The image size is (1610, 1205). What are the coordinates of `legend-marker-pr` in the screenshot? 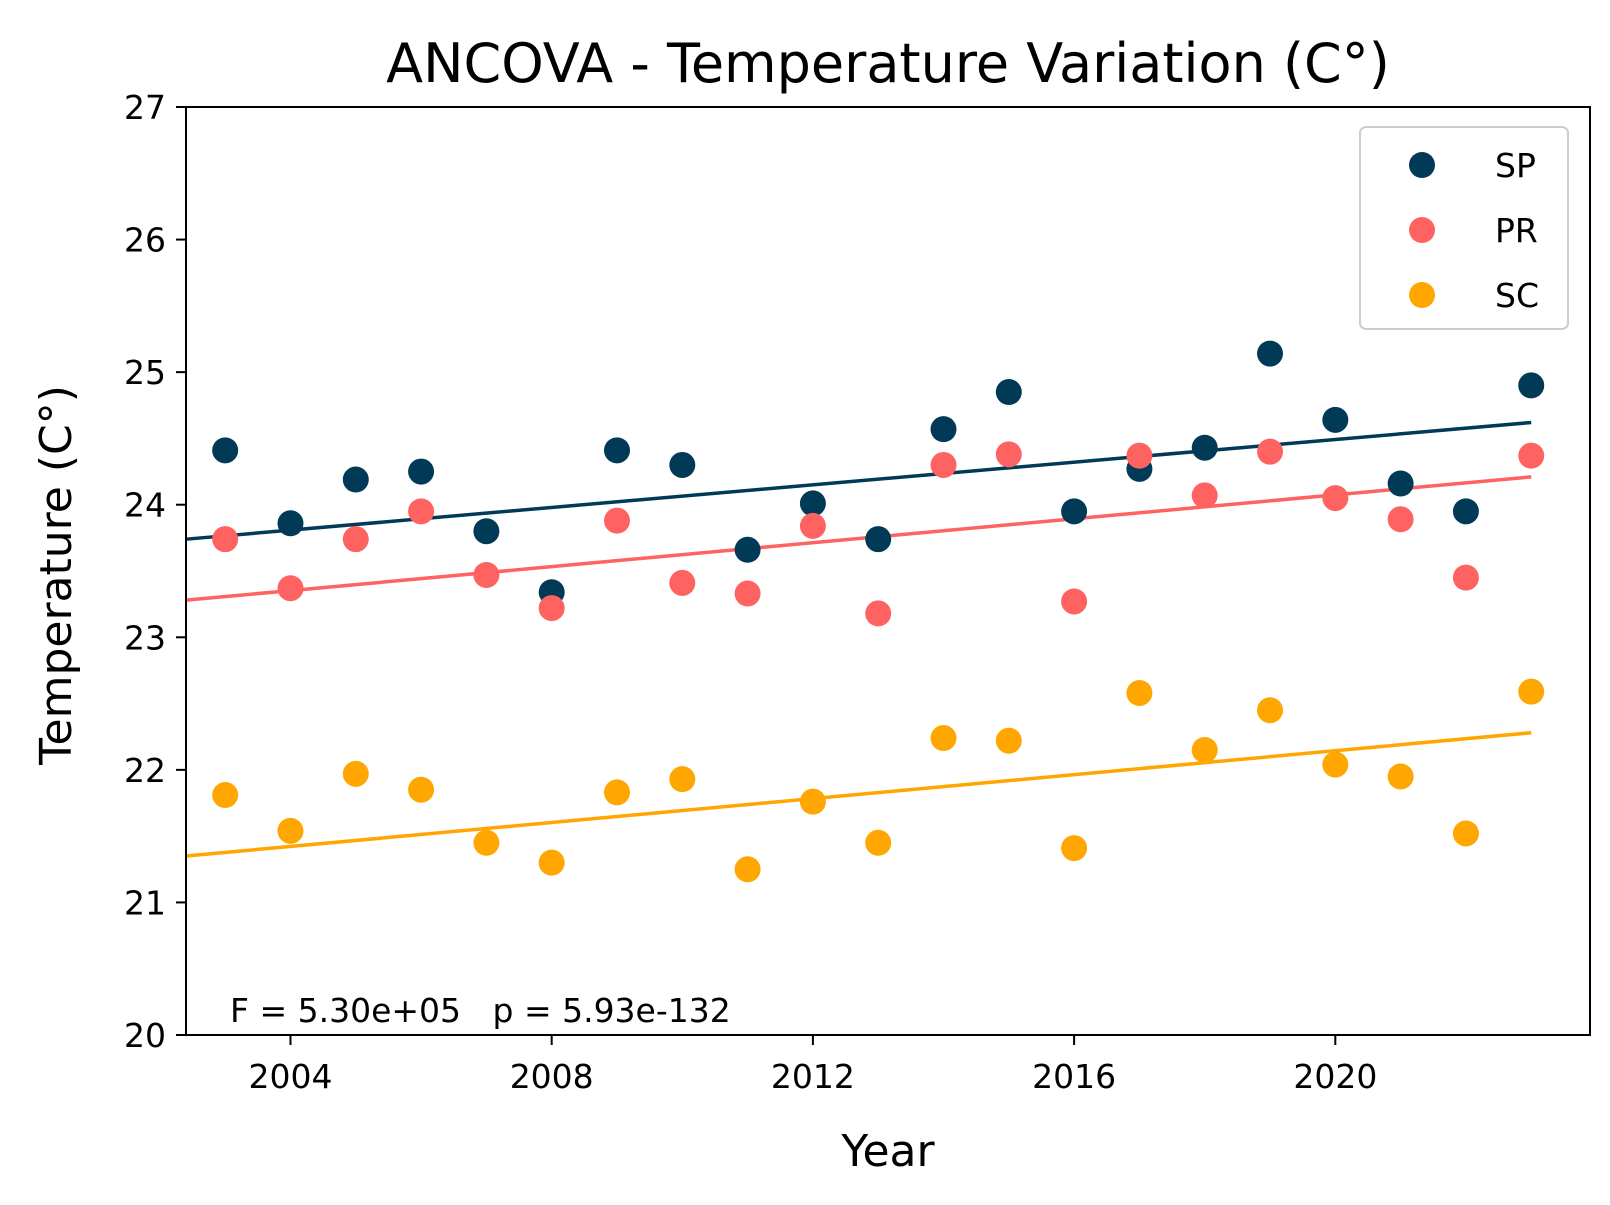 It's located at (1422, 230).